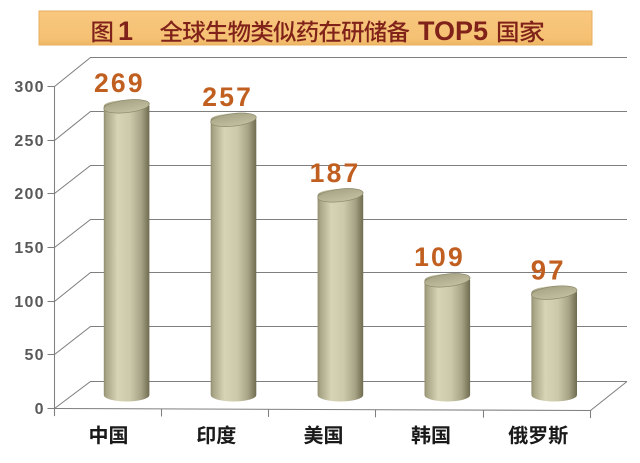  Describe the element at coordinates (335, 173) in the screenshot. I see `svg-text: 187` at that location.